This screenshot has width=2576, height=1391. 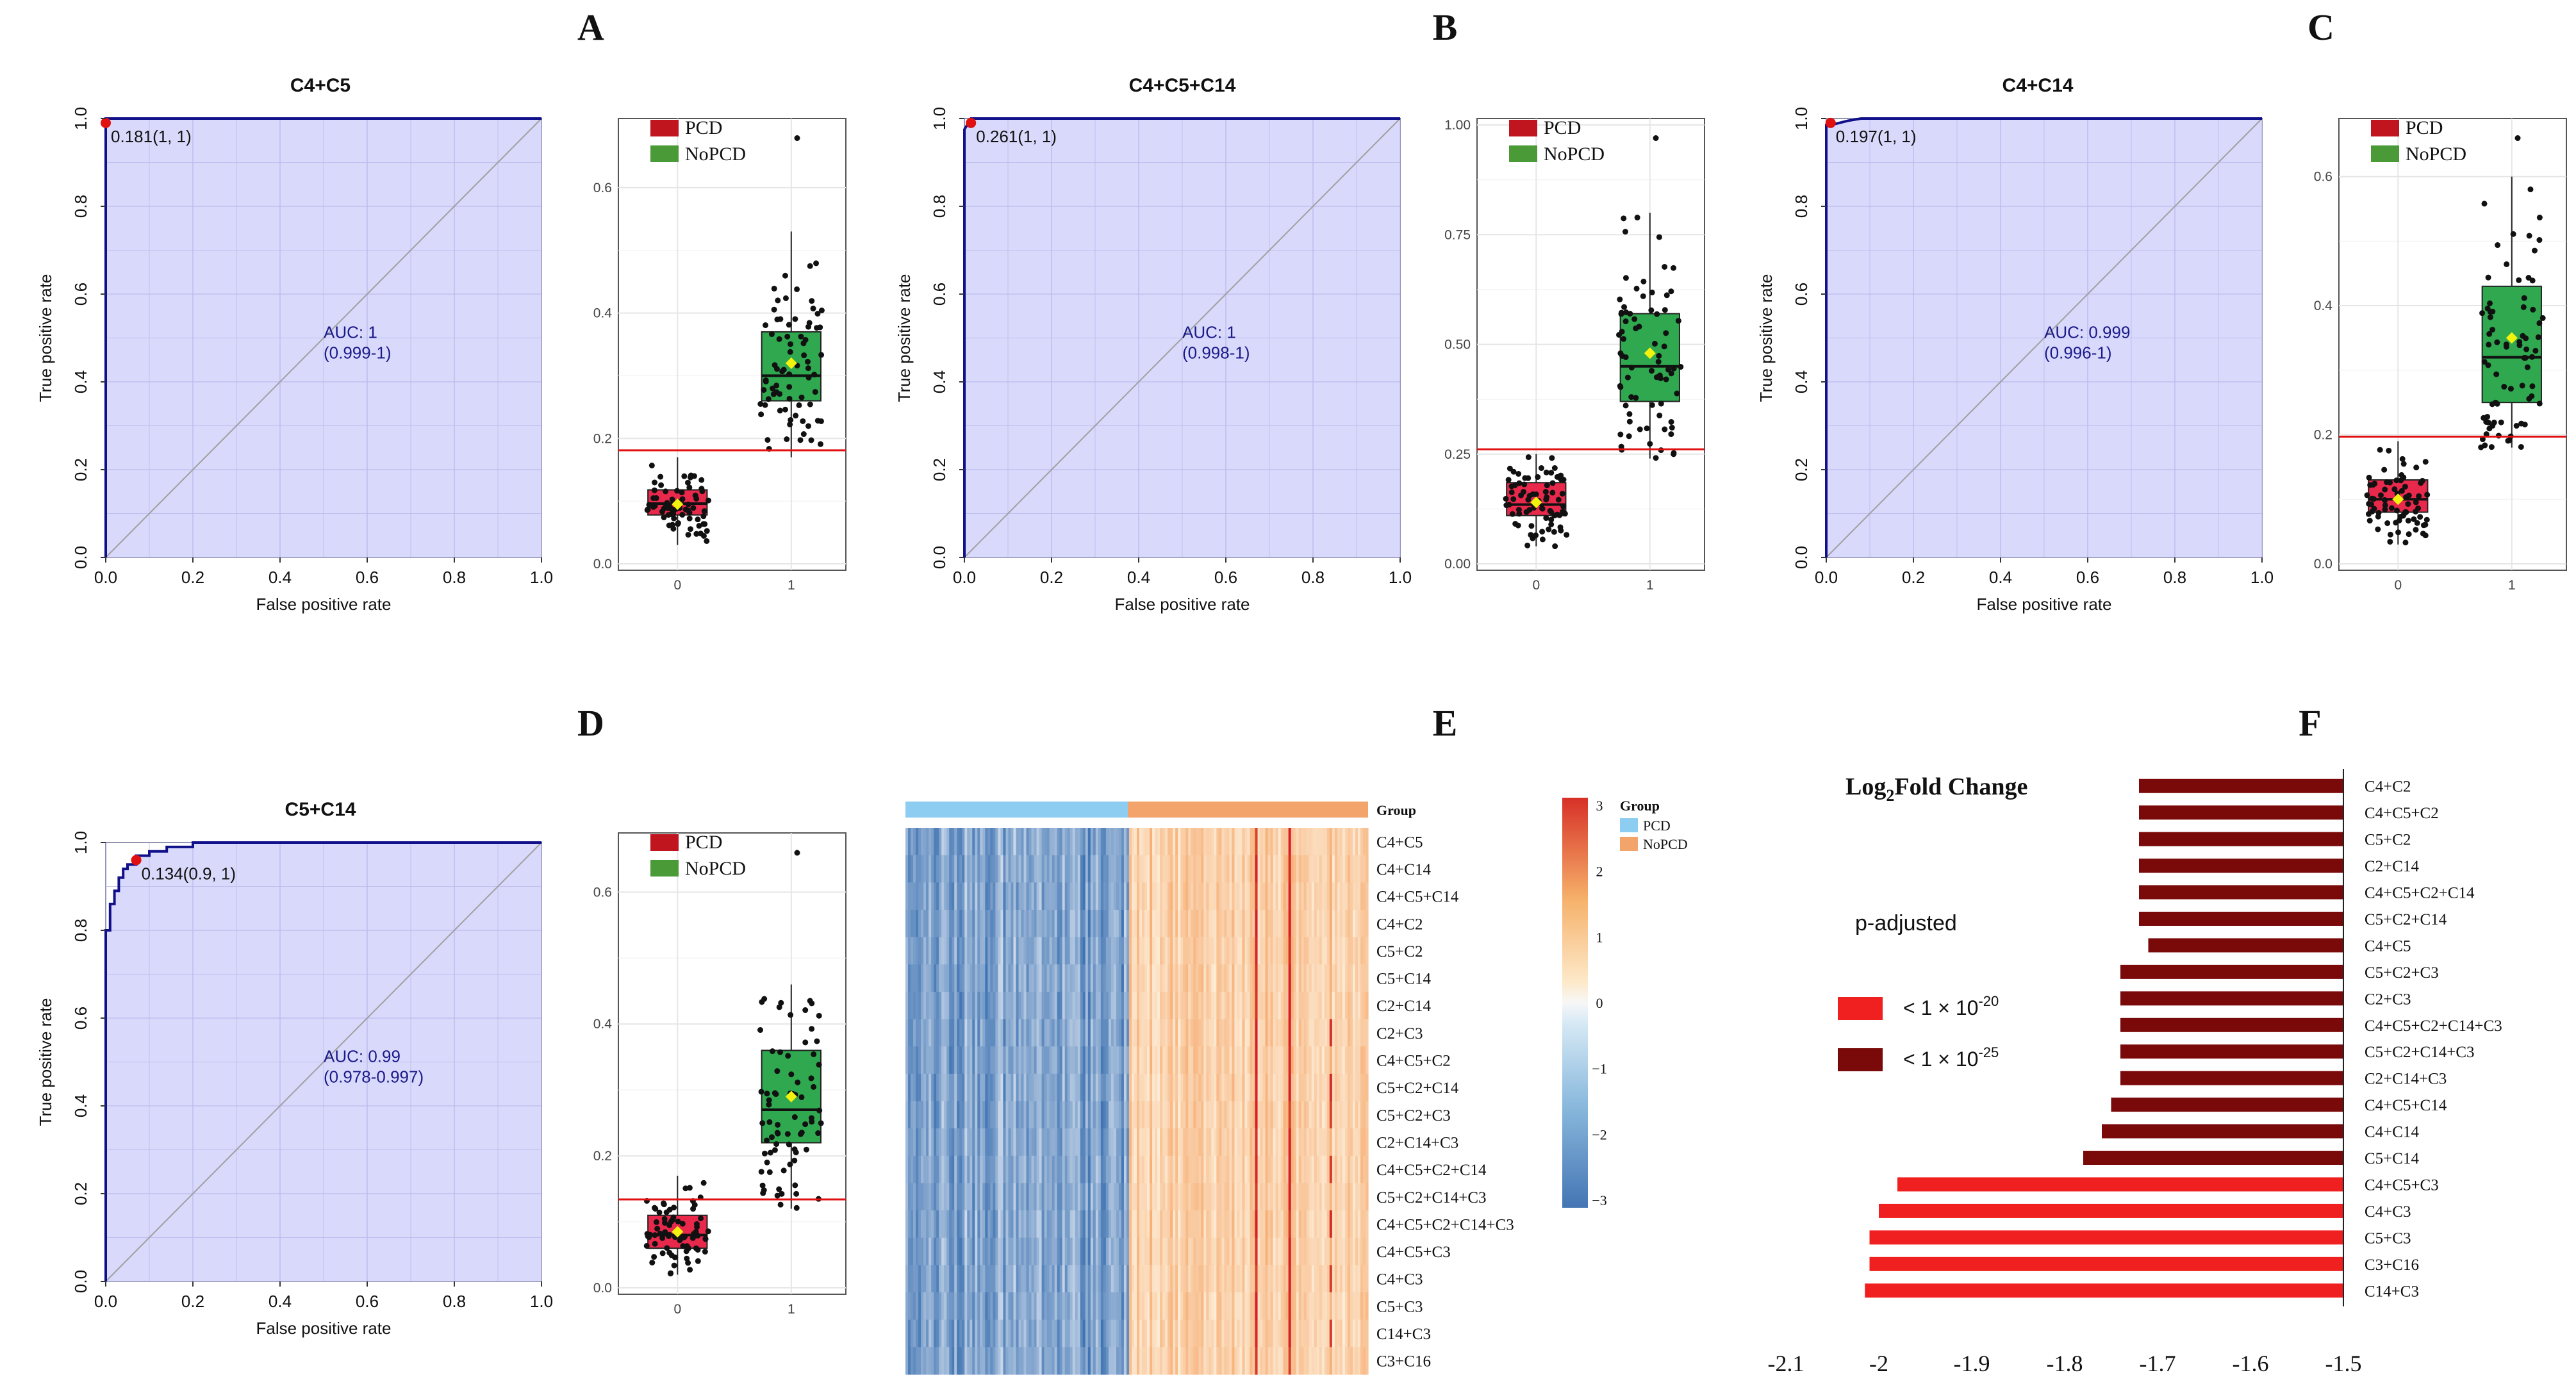 What do you see at coordinates (1657, 826) in the screenshot?
I see `heatmap-legend-pcd-label: PCD` at bounding box center [1657, 826].